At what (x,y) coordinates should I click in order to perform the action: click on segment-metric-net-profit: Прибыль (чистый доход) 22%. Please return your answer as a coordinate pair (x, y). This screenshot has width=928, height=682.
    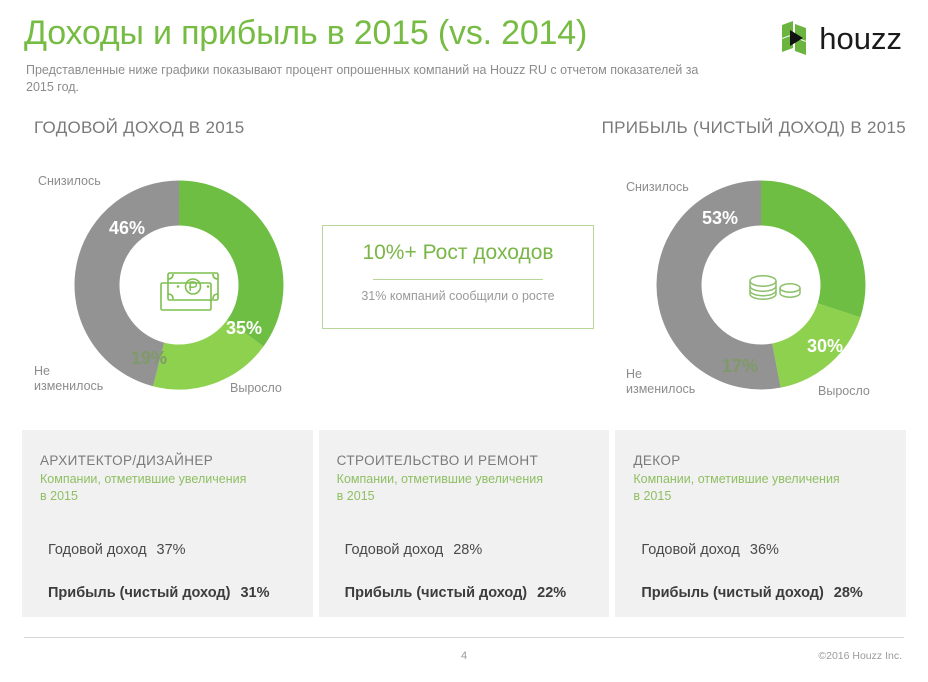
    Looking at the image, I should click on (455, 593).